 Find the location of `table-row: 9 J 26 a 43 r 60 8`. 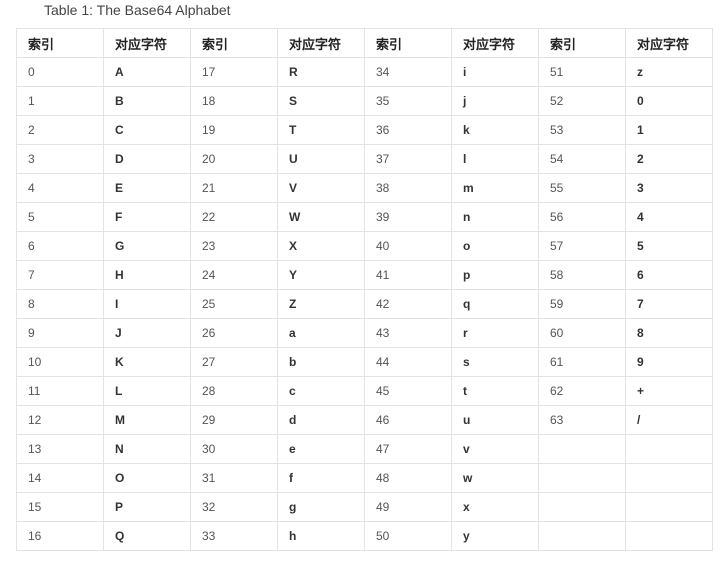

table-row: 9 J 26 a 43 r 60 8 is located at coordinates (364, 333).